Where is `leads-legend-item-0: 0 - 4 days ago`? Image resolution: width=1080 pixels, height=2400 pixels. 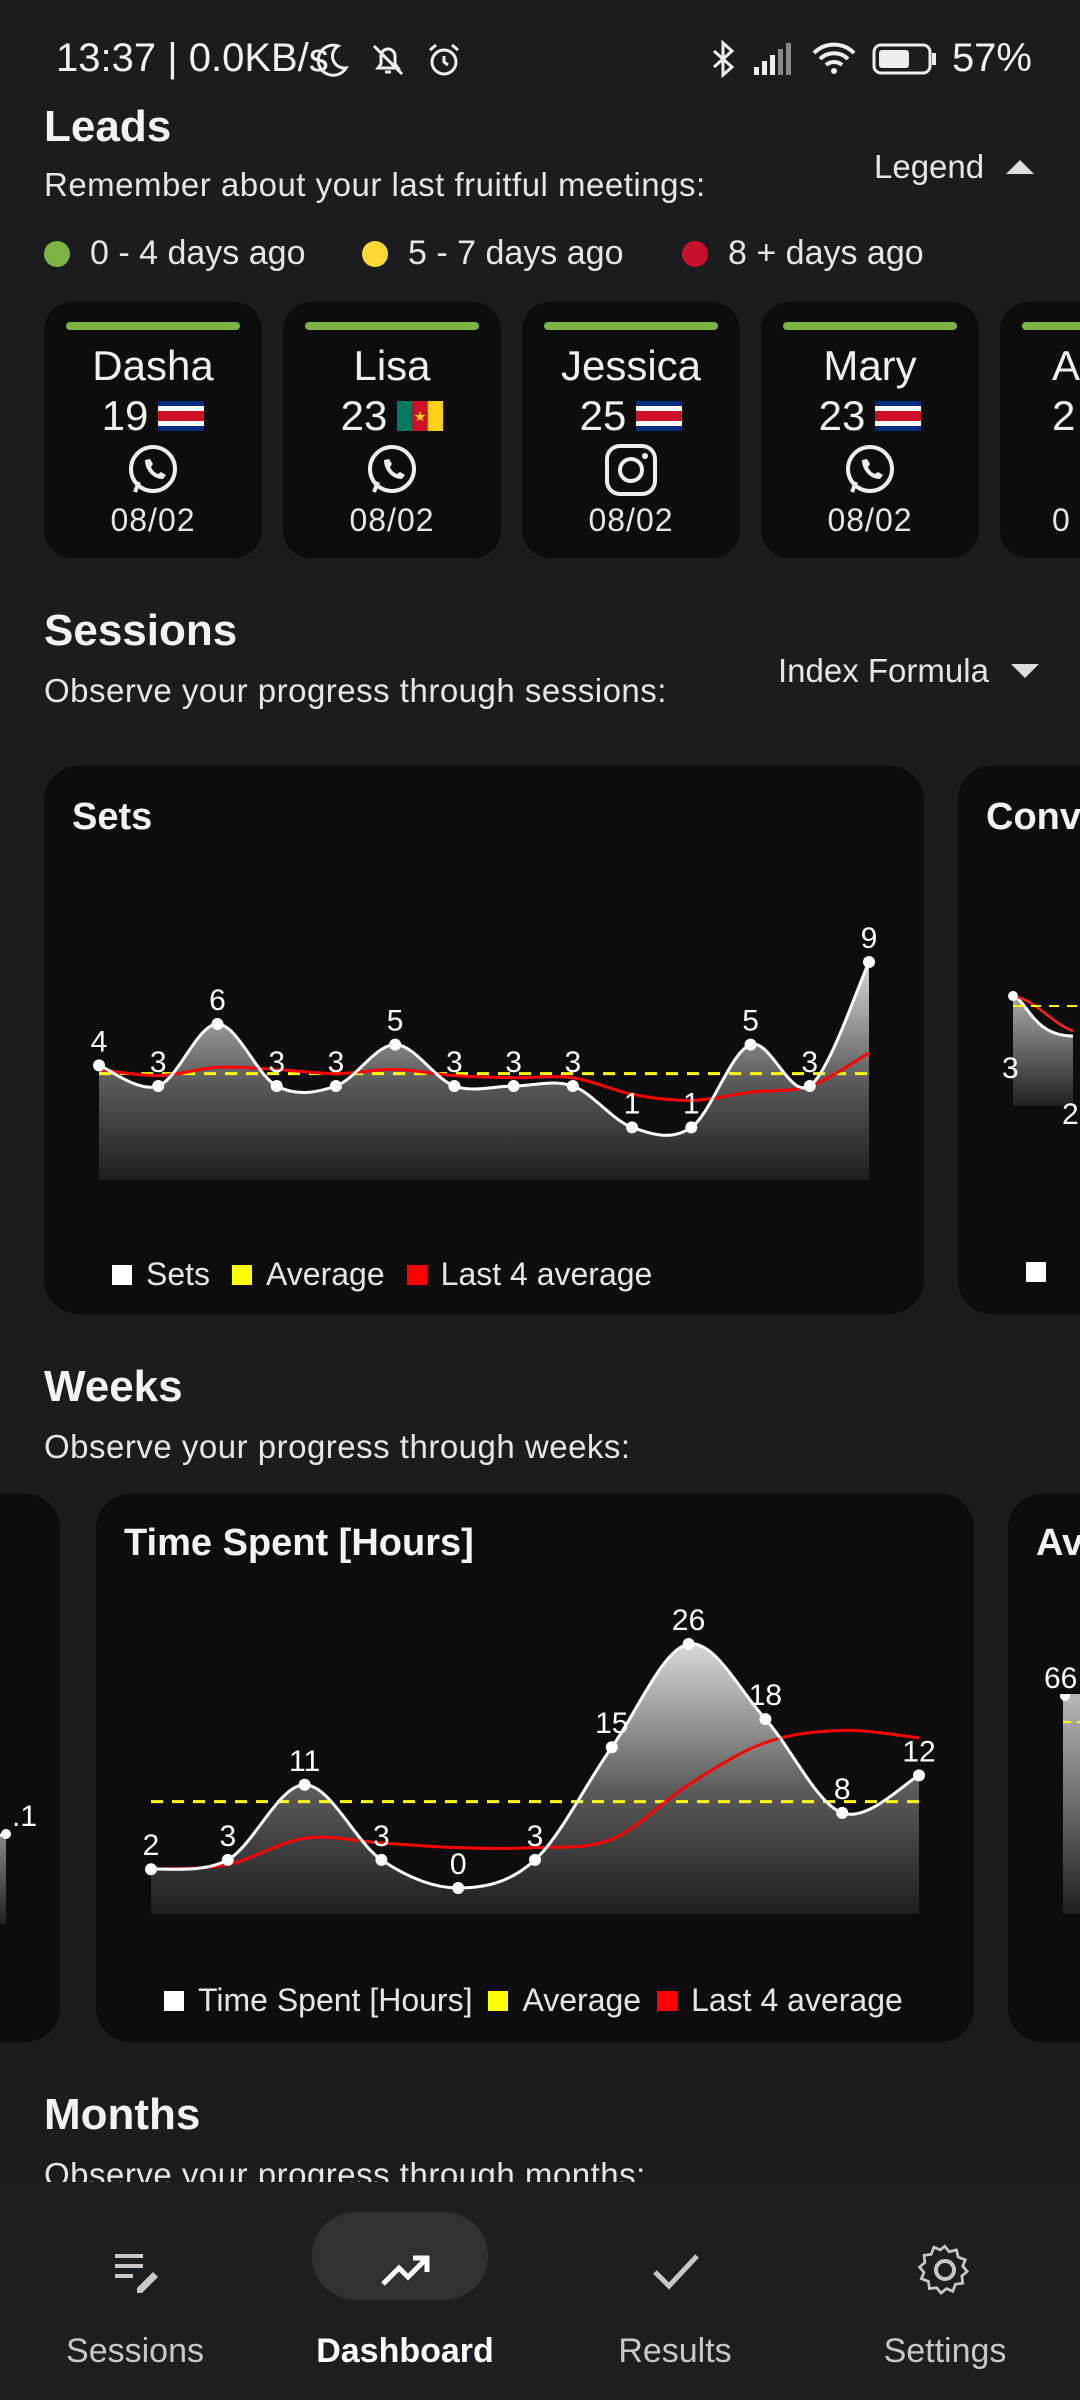
leads-legend-item-0: 0 - 4 days ago is located at coordinates (174, 253).